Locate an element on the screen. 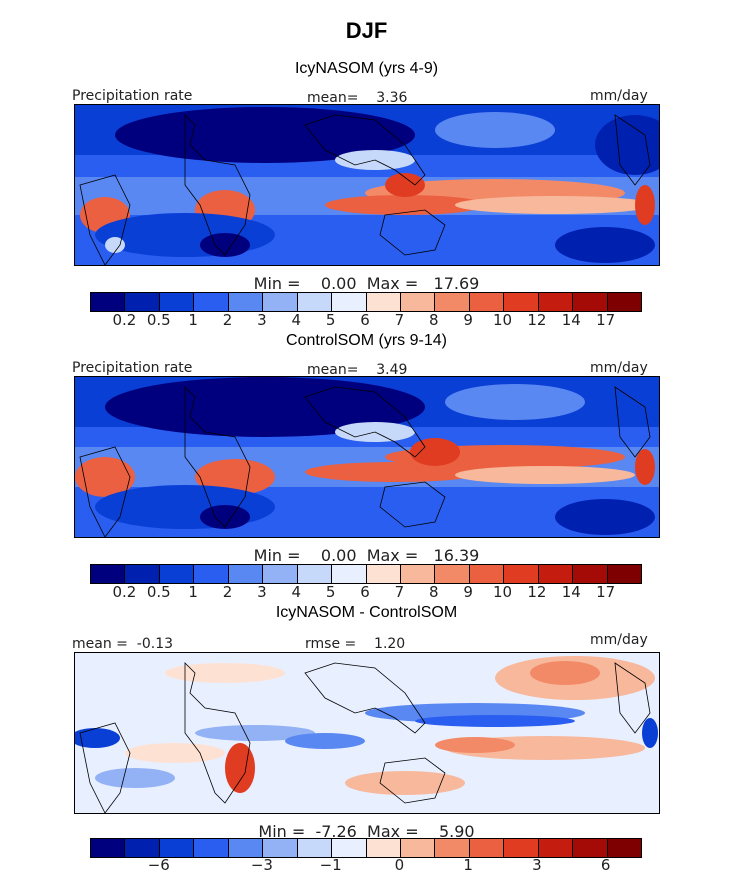 Image resolution: width=733 pixels, height=877 pixels. panel2-colorbar-ticks: 0.2 0.5 1 2 3 4 5 6 7 8 9 10 12 14 17 is located at coordinates (365, 592).